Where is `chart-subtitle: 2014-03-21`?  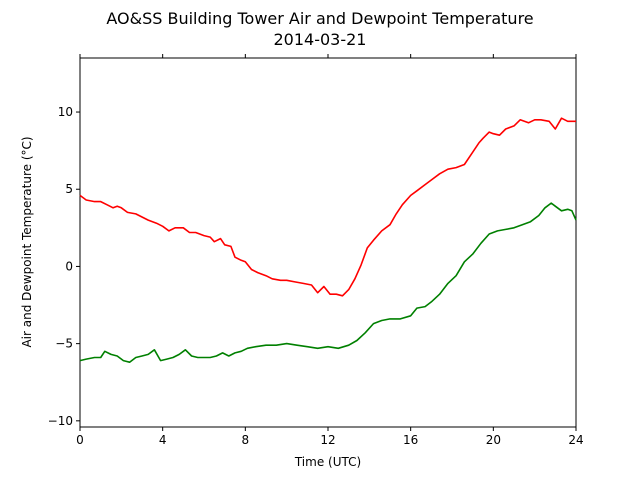 chart-subtitle: 2014-03-21 is located at coordinates (320, 39).